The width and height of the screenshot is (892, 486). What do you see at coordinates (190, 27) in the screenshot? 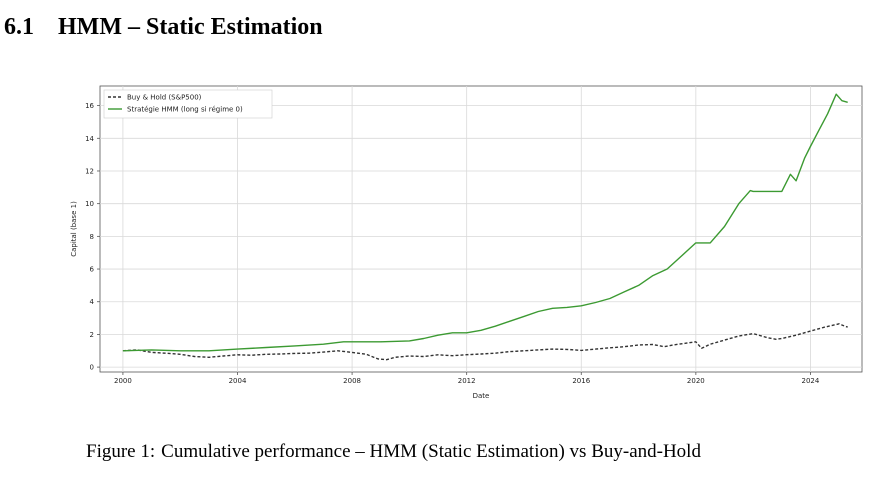
I see `section-title: HMM – Static Estimation` at bounding box center [190, 27].